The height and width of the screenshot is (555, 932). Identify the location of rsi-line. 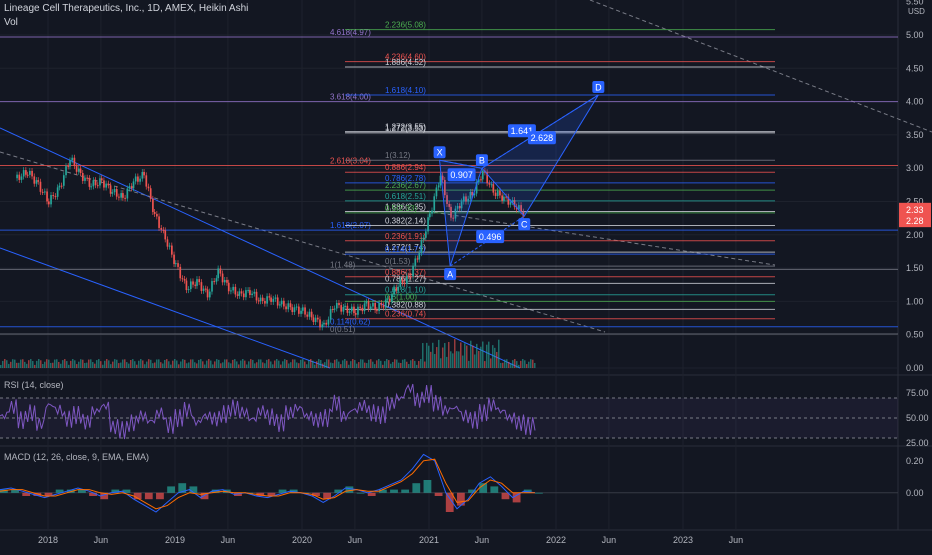
(268, 411).